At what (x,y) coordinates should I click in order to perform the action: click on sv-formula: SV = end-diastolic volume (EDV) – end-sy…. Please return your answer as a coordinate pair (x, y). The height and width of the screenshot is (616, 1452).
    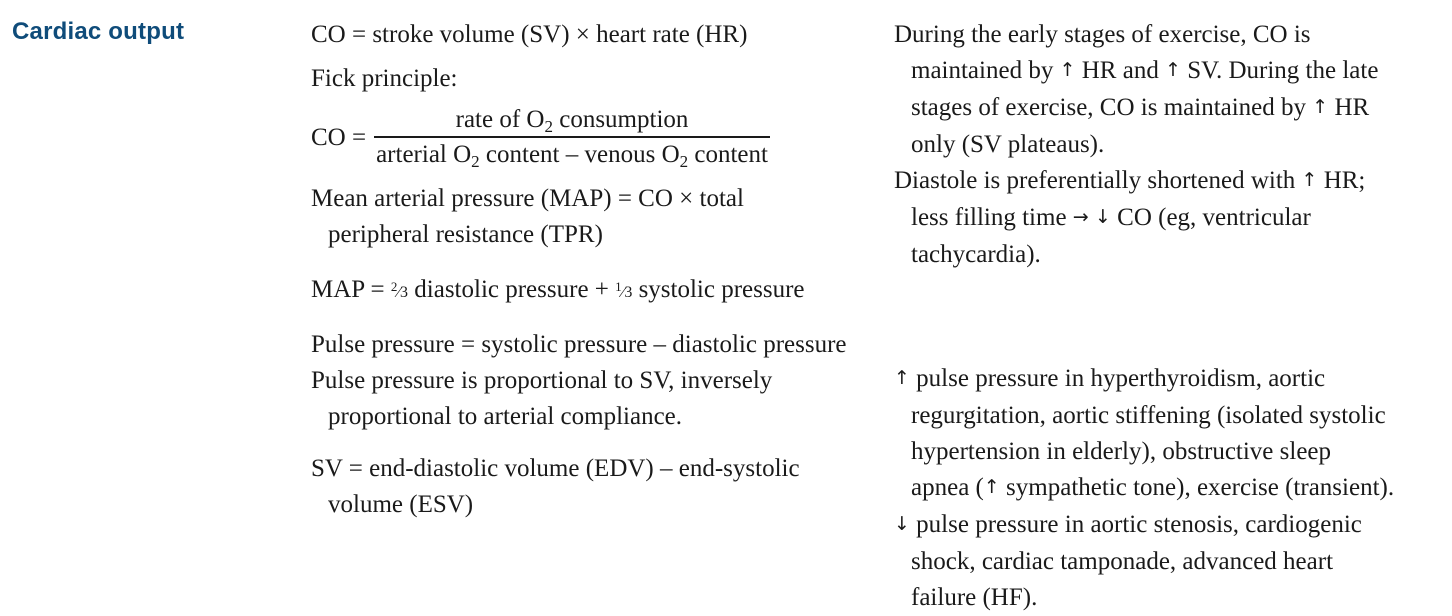
    Looking at the image, I should click on (555, 486).